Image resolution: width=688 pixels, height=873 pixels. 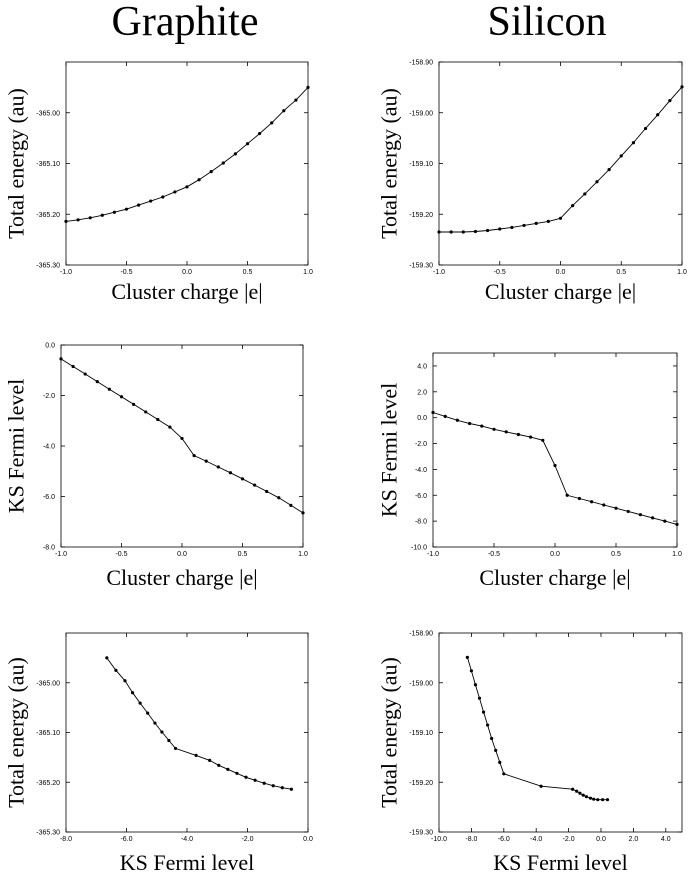 What do you see at coordinates (439, 272) in the screenshot?
I see `x-tick-label: -1.0` at bounding box center [439, 272].